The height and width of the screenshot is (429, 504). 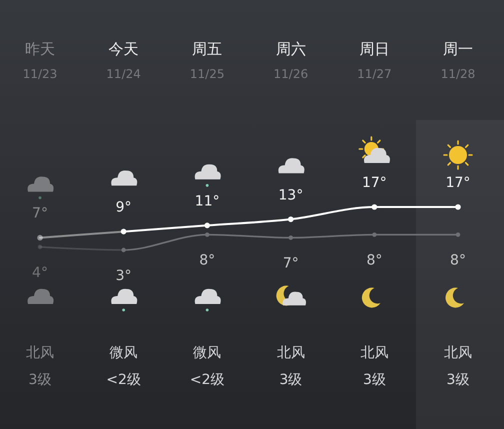 What do you see at coordinates (458, 49) in the screenshot?
I see `x-tick-label: 周一` at bounding box center [458, 49].